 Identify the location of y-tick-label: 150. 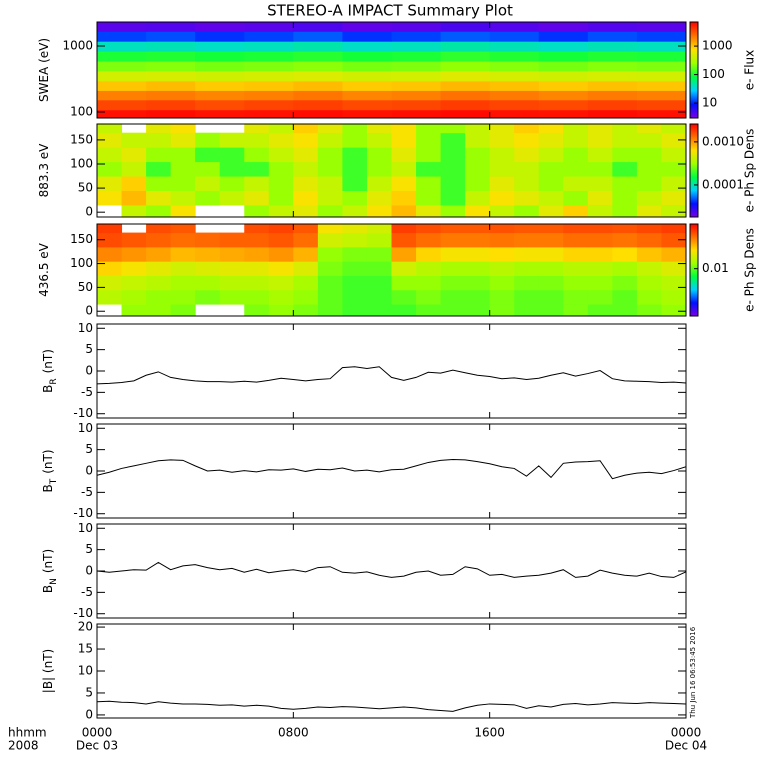
(81, 139).